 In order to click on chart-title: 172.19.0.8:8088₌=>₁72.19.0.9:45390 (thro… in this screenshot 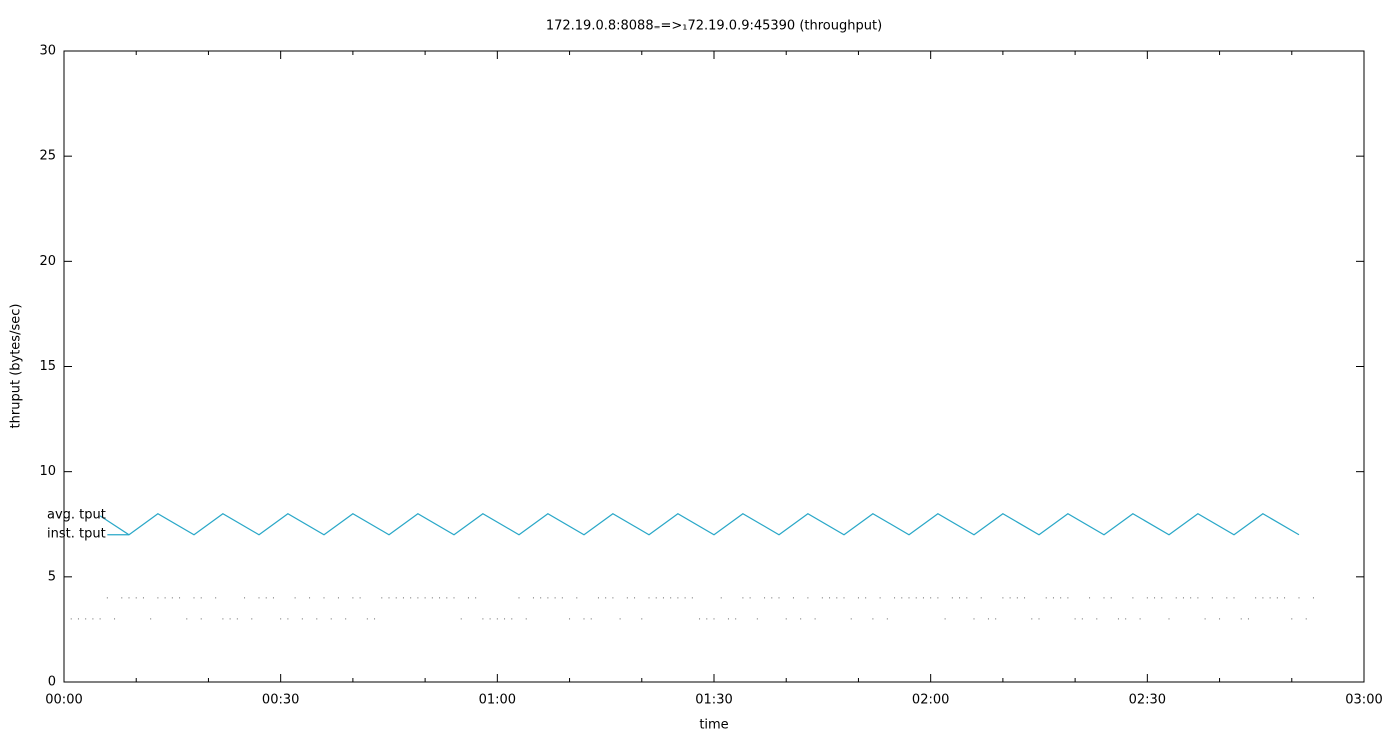, I will do `click(714, 26)`.